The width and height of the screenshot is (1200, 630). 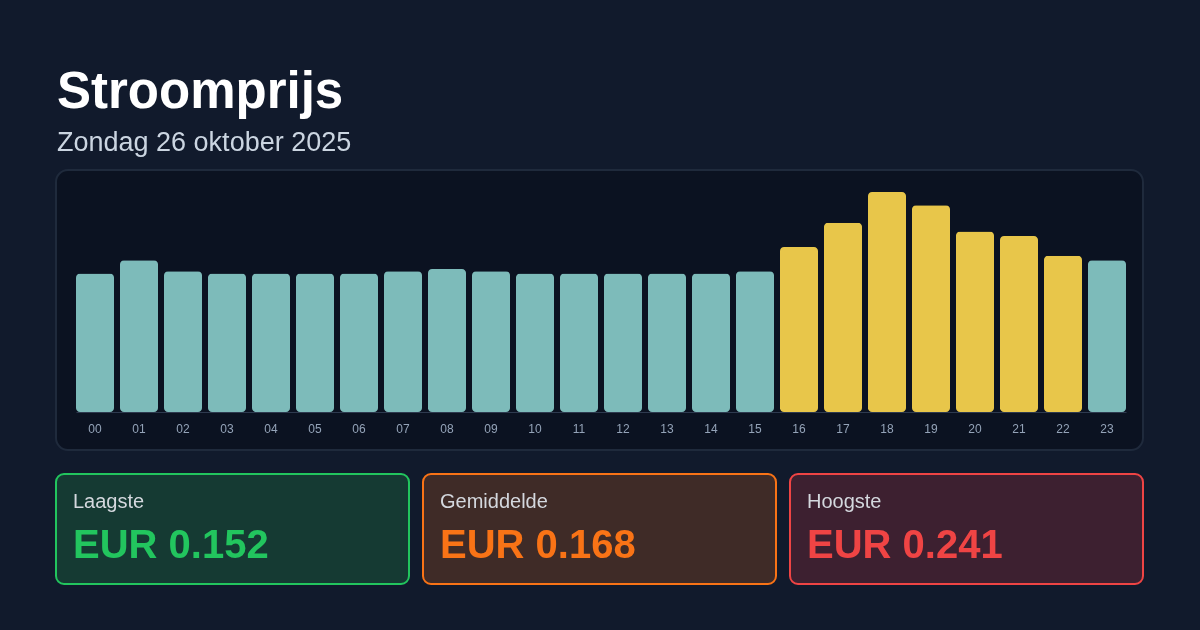 What do you see at coordinates (711, 428) in the screenshot?
I see `x-tick-label: 14` at bounding box center [711, 428].